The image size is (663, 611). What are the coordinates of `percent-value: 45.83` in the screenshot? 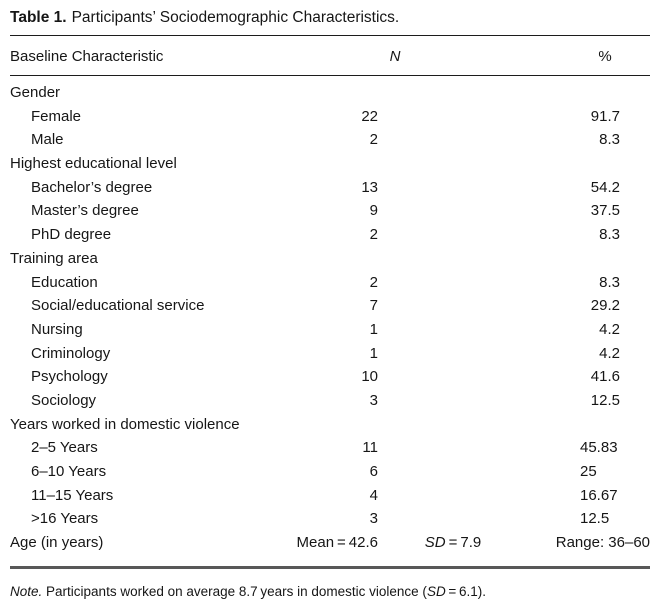 It's located at (599, 448).